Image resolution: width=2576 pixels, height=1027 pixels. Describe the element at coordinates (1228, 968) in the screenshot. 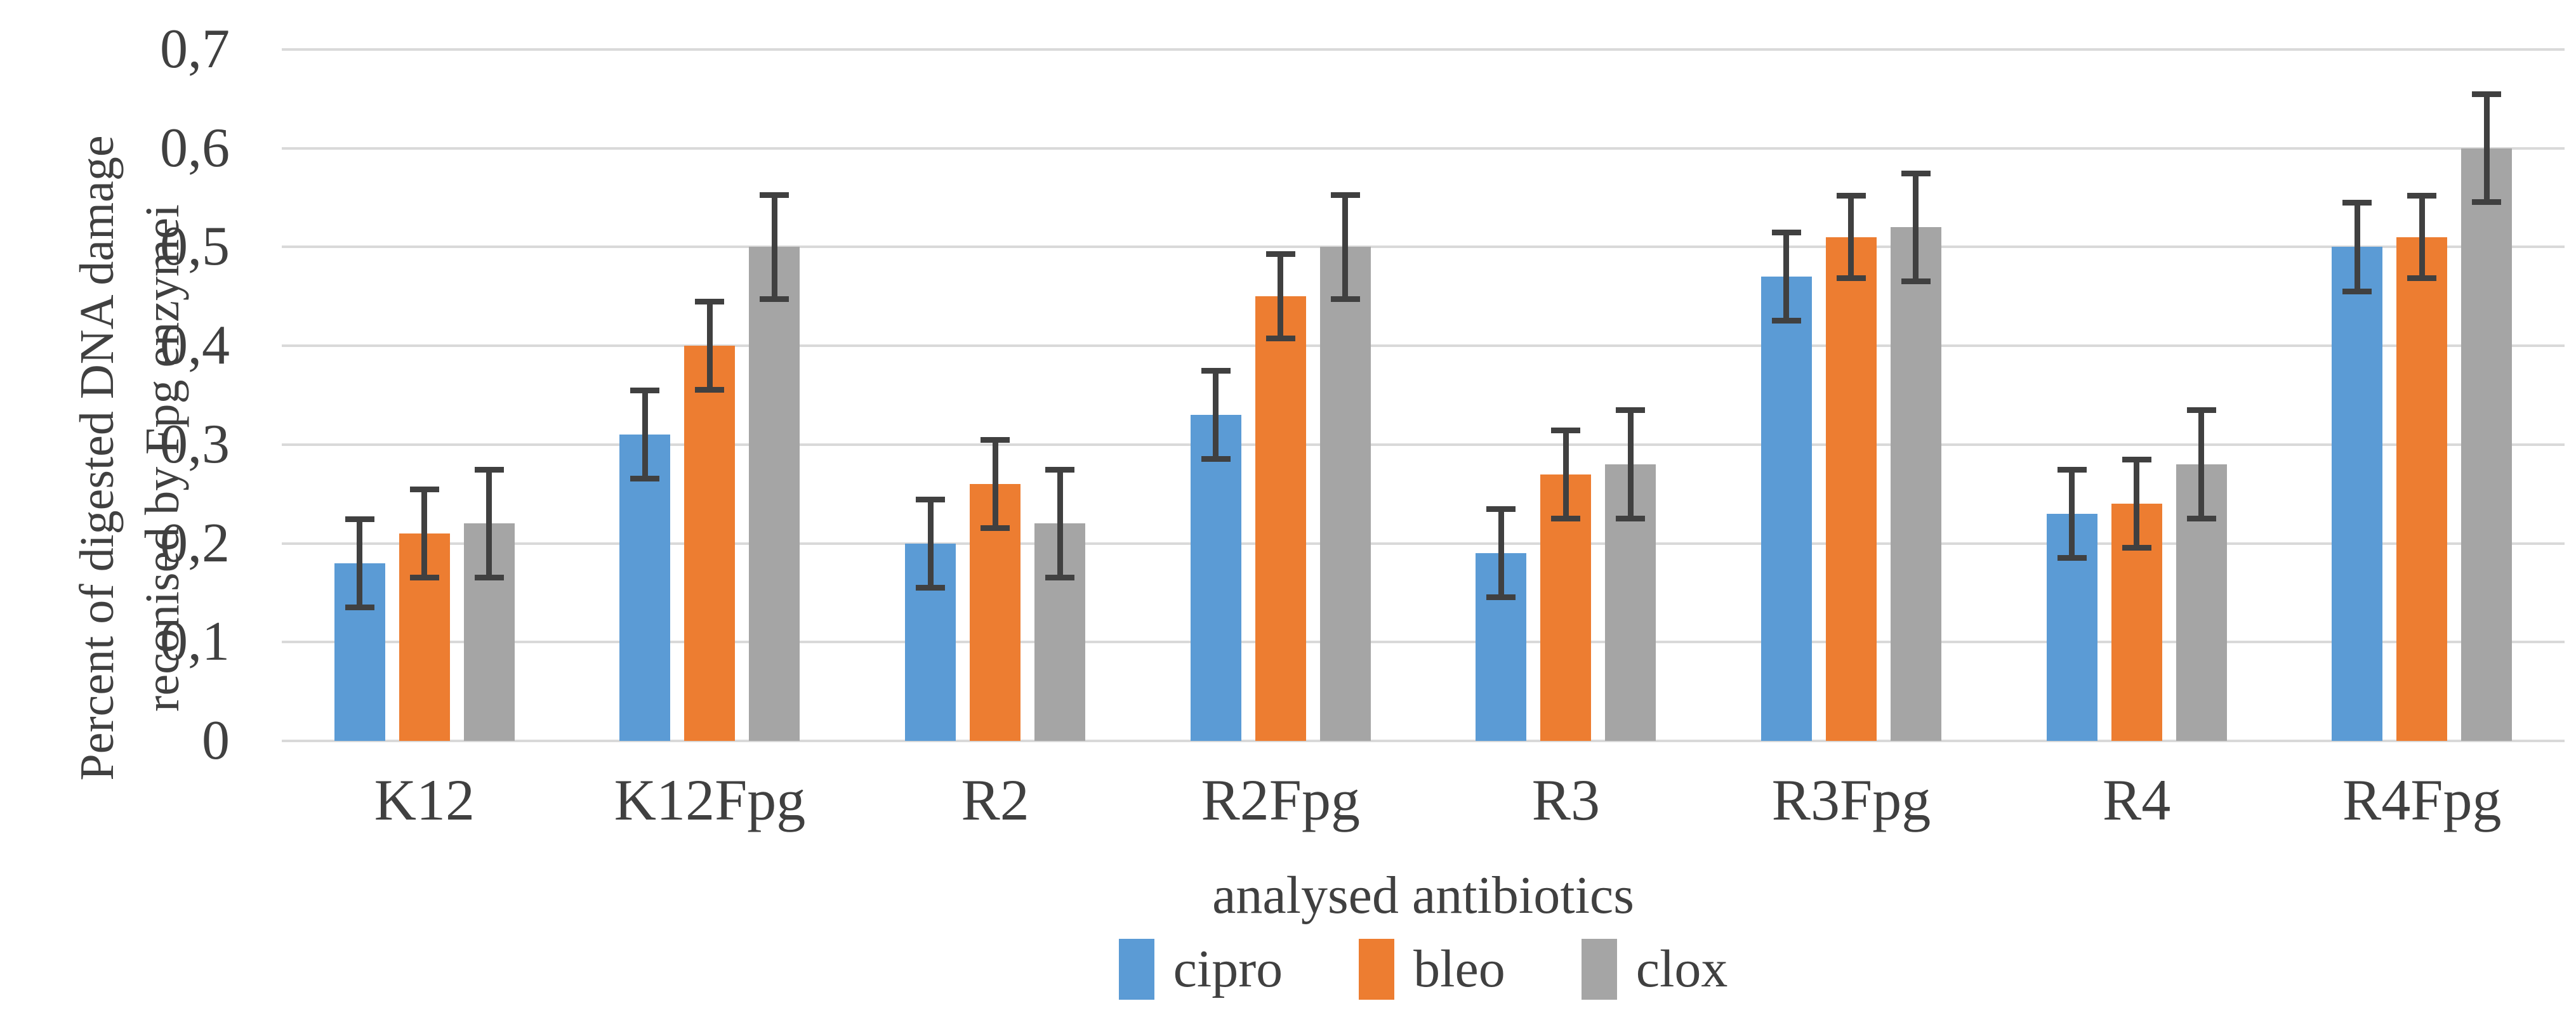

I see `legend-label-cipro: cipro` at that location.